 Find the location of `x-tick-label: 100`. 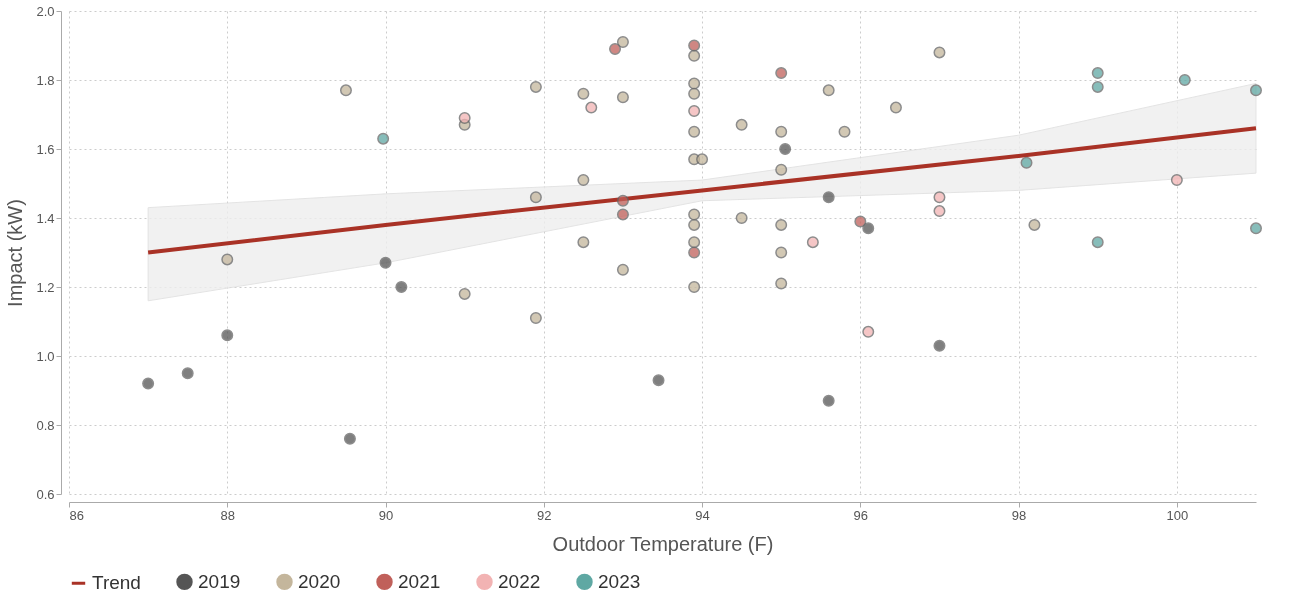

x-tick-label: 100 is located at coordinates (1177, 515).